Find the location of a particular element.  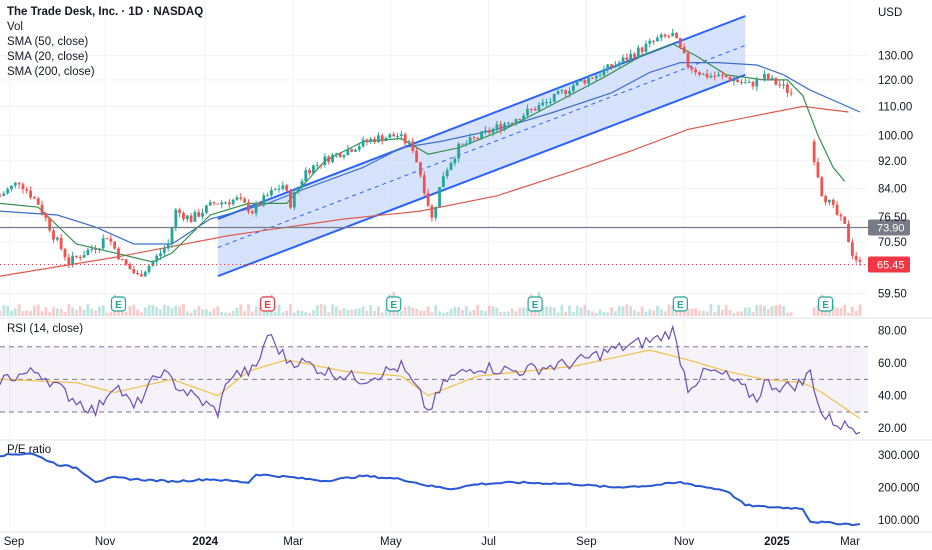

rsi-label: RSI (14, close) is located at coordinates (45, 329).